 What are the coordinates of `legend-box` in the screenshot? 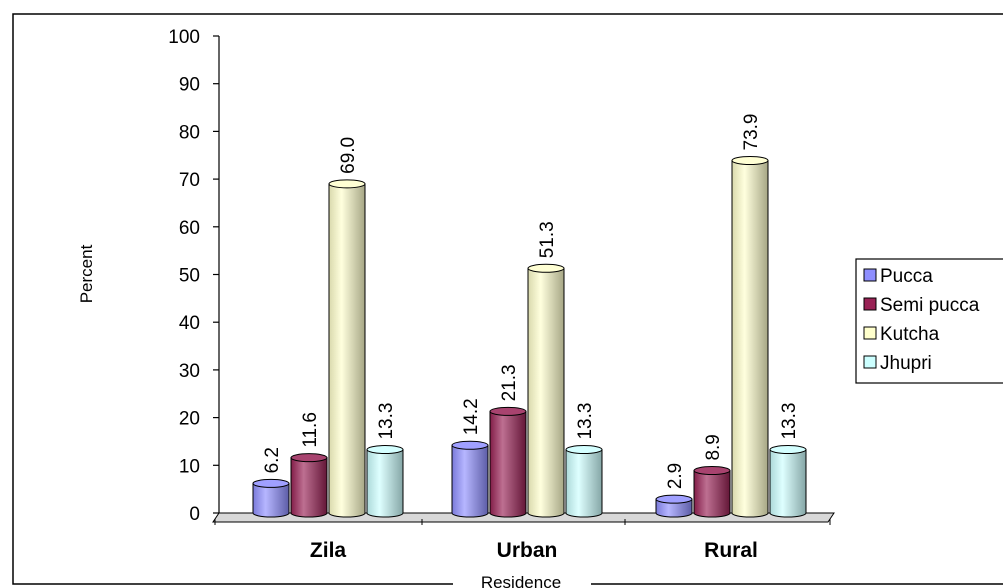 It's located at (929, 321).